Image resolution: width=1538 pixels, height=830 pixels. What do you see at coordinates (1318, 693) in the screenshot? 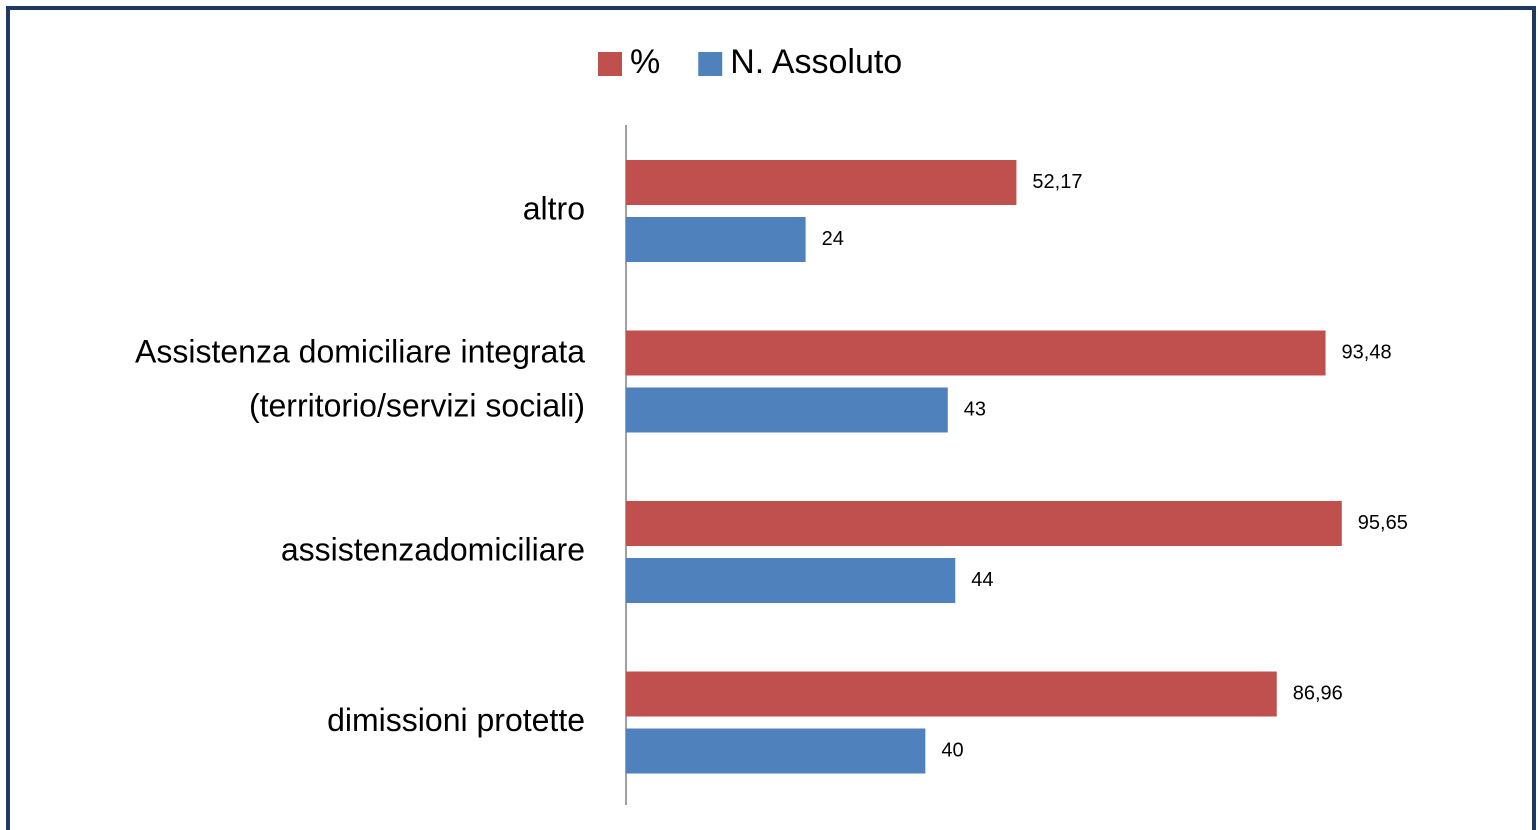
I see `data-label: 86,96` at bounding box center [1318, 693].